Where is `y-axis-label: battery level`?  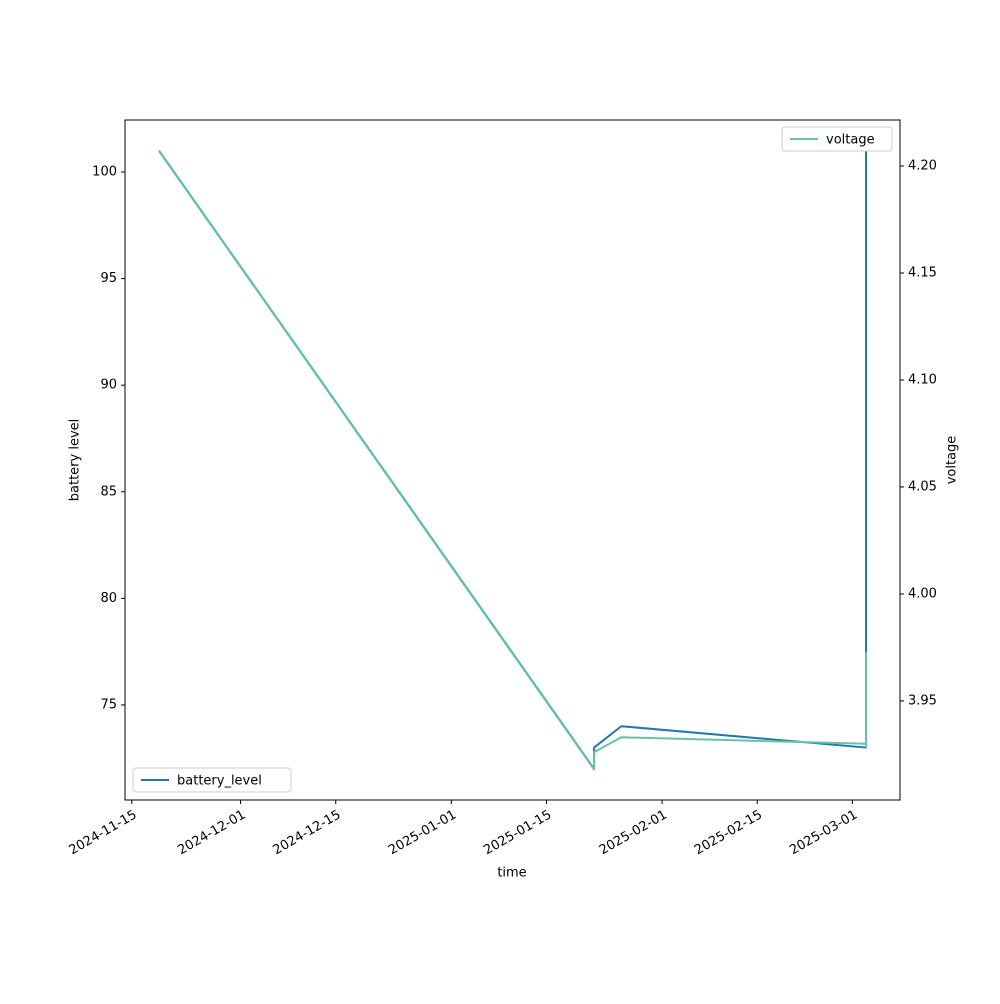
y-axis-label: battery level is located at coordinates (75, 460).